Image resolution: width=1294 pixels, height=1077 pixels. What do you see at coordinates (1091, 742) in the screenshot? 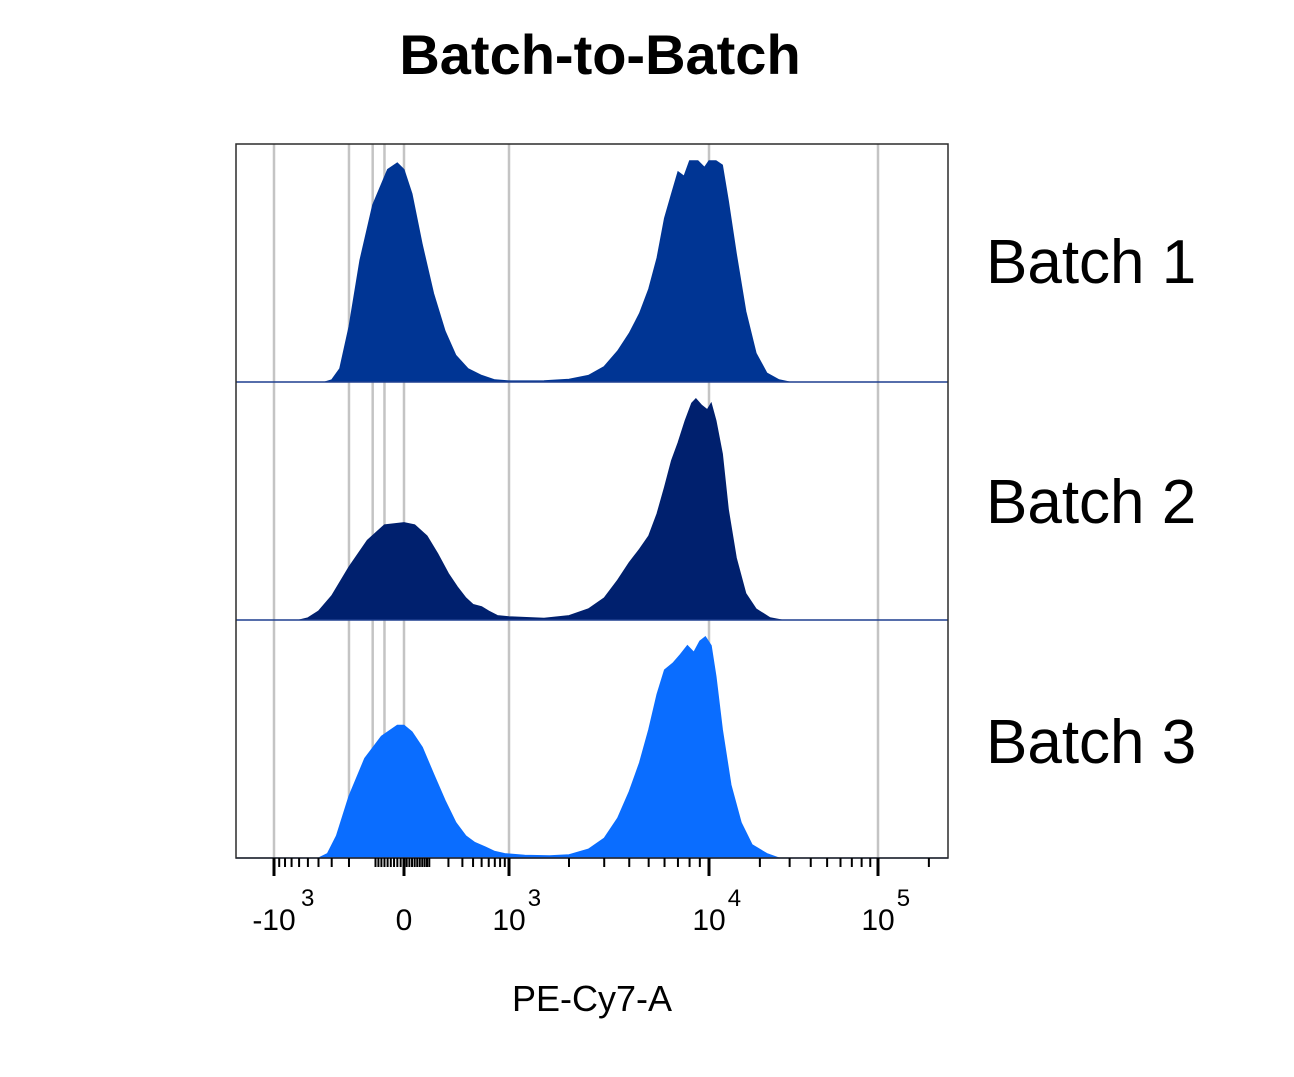
I see `series-label-batch-3: Batch 3` at bounding box center [1091, 742].